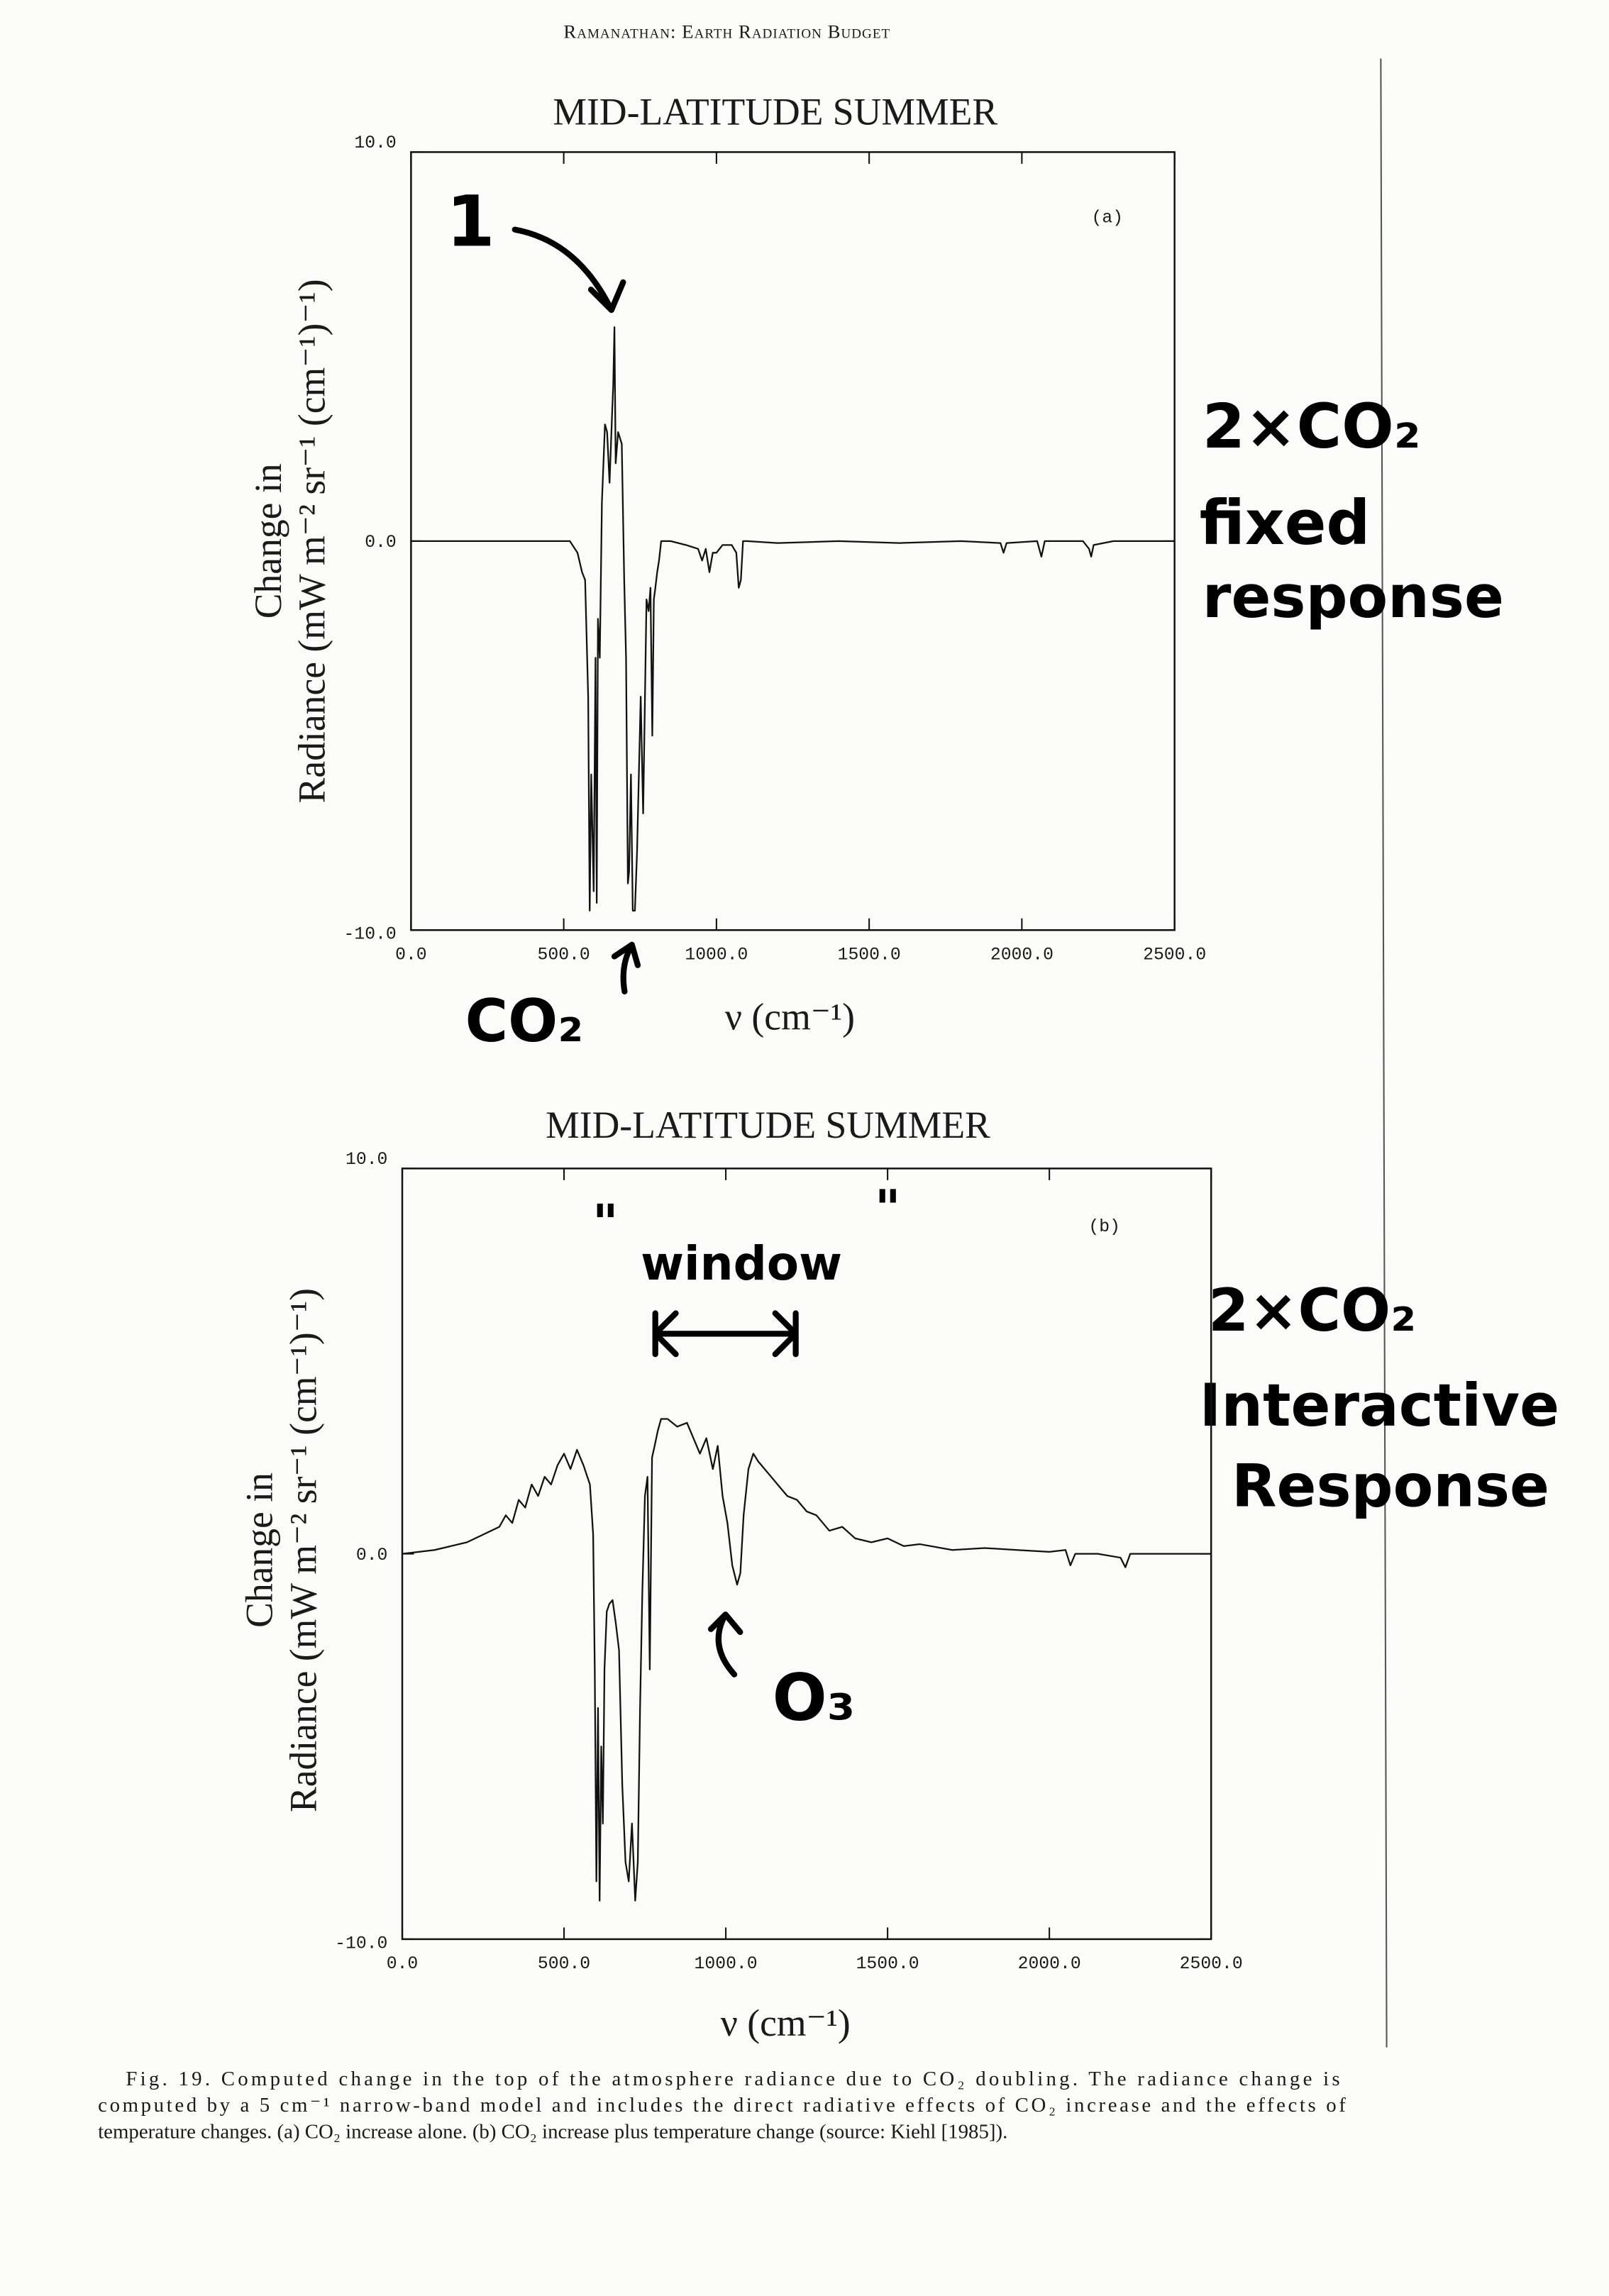 This screenshot has width=1609, height=2296. What do you see at coordinates (741, 1263) in the screenshot?
I see `annotation: window` at bounding box center [741, 1263].